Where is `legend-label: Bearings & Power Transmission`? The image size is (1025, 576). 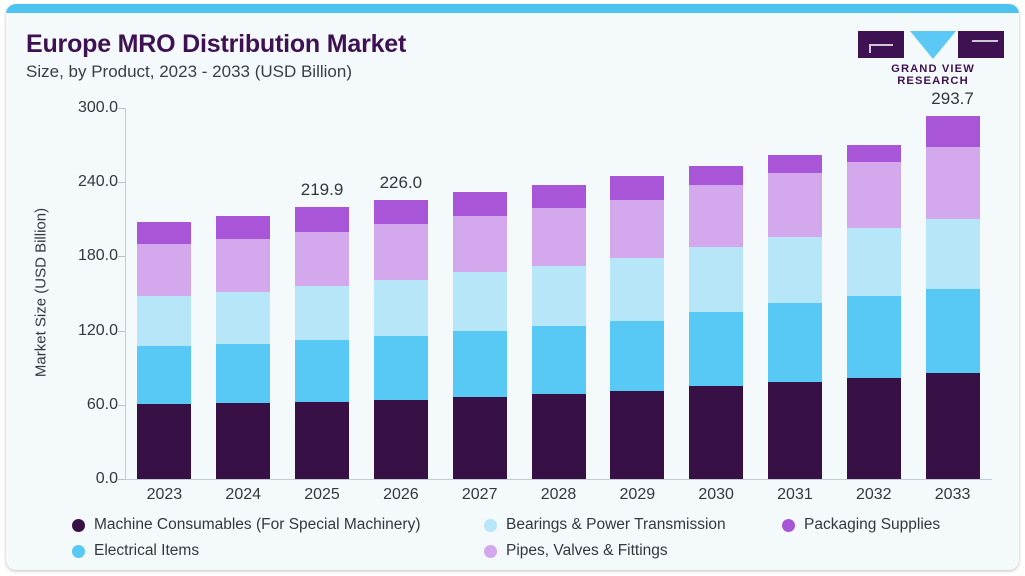 legend-label: Bearings & Power Transmission is located at coordinates (616, 524).